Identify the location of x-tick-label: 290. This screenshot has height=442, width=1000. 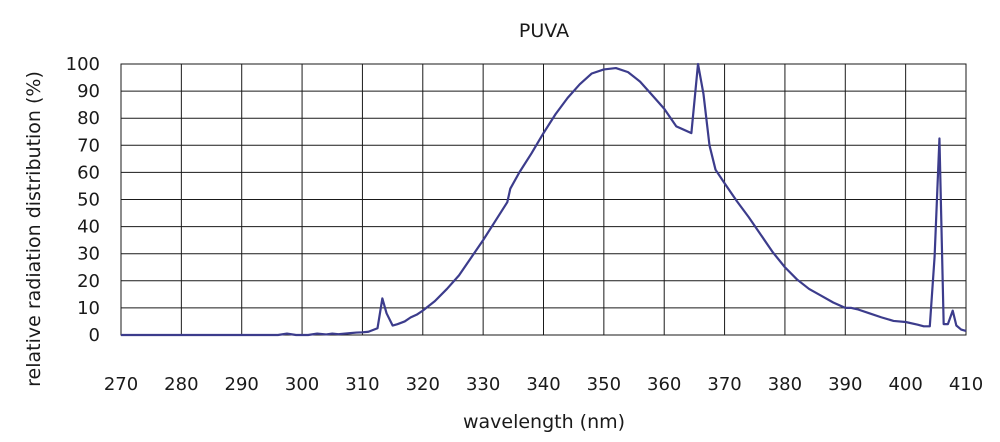
(242, 384).